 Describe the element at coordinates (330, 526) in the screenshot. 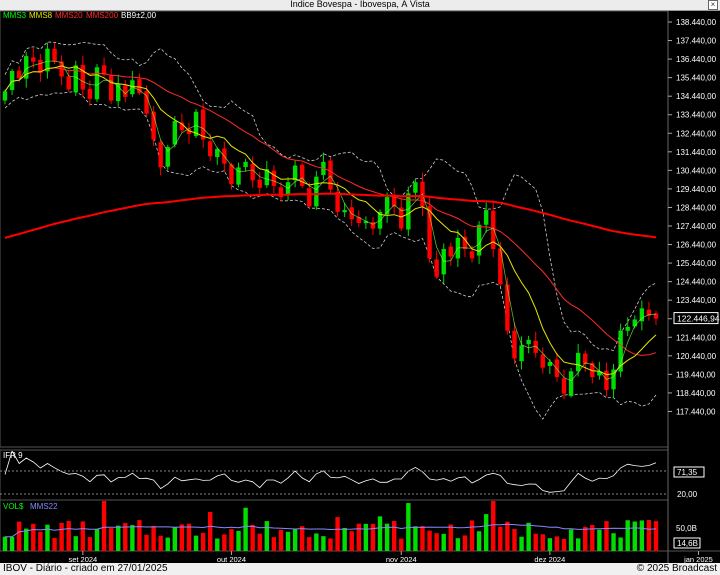

I see `volume-bars` at that location.